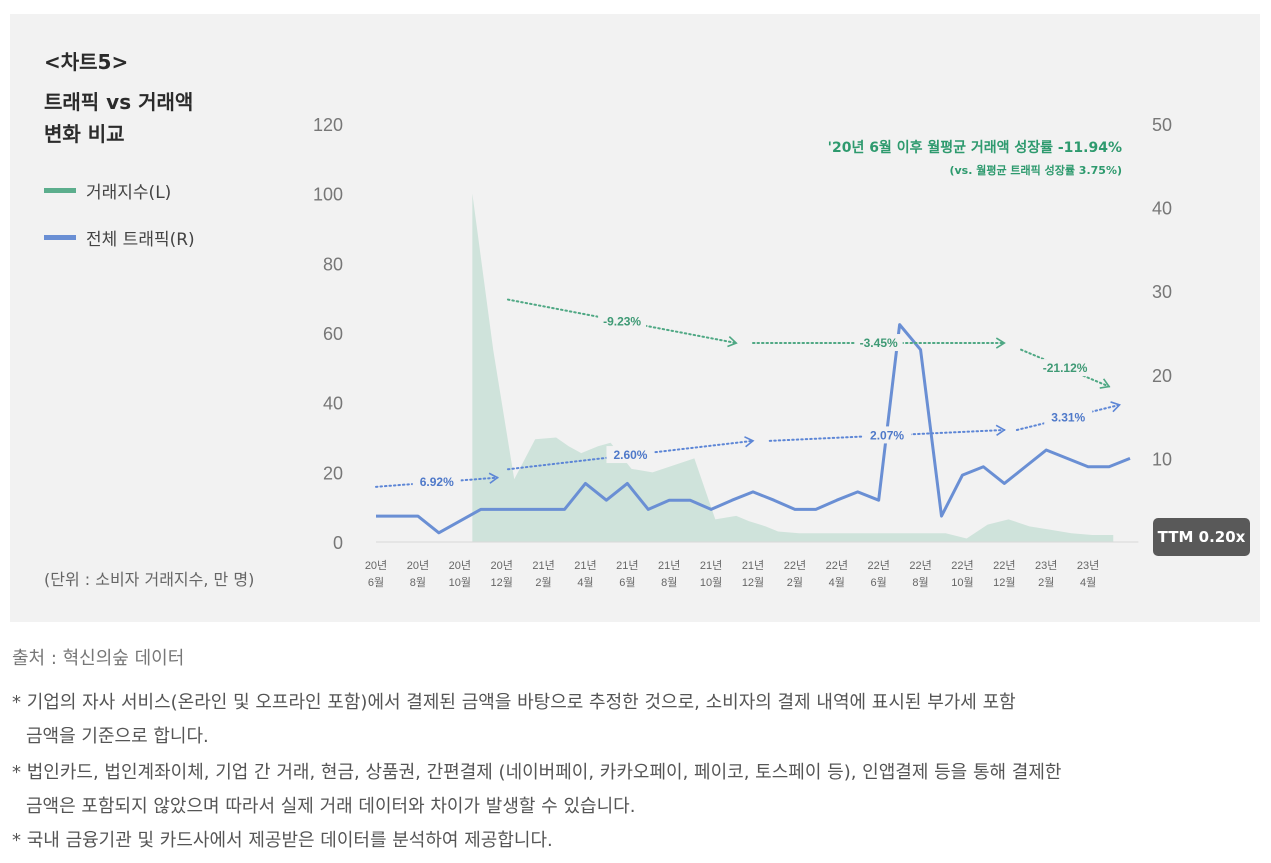  What do you see at coordinates (60, 190) in the screenshot?
I see `legend-swatch-transactions` at bounding box center [60, 190].